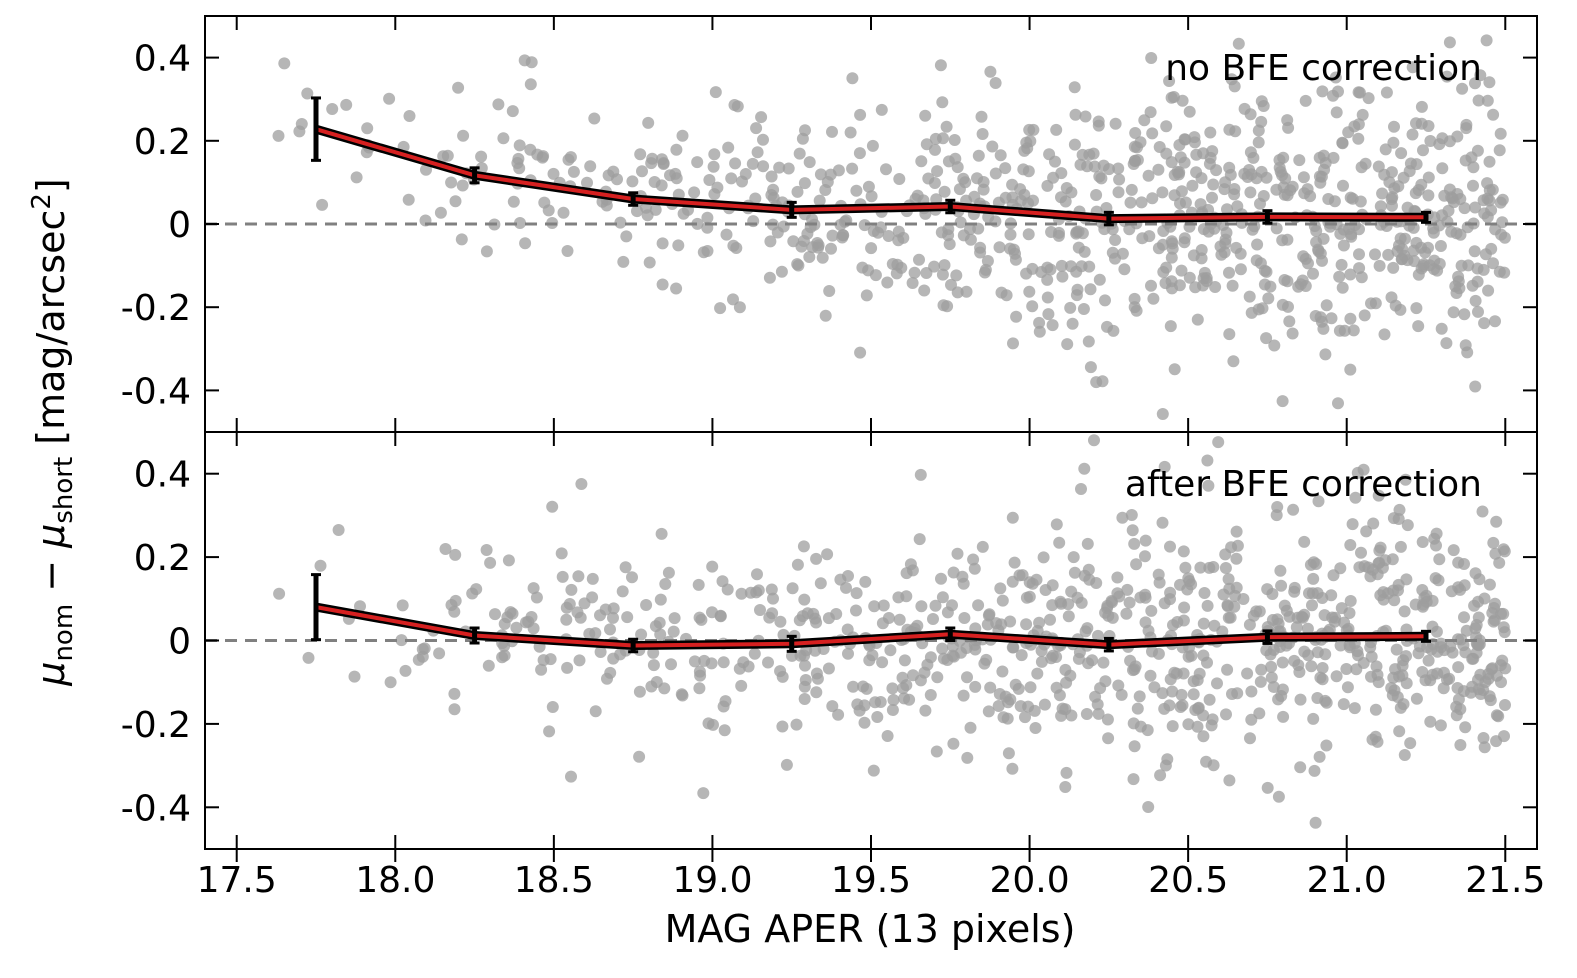 The height and width of the screenshot is (978, 1577). I want to click on x-tick-label: 21.5, so click(1505, 880).